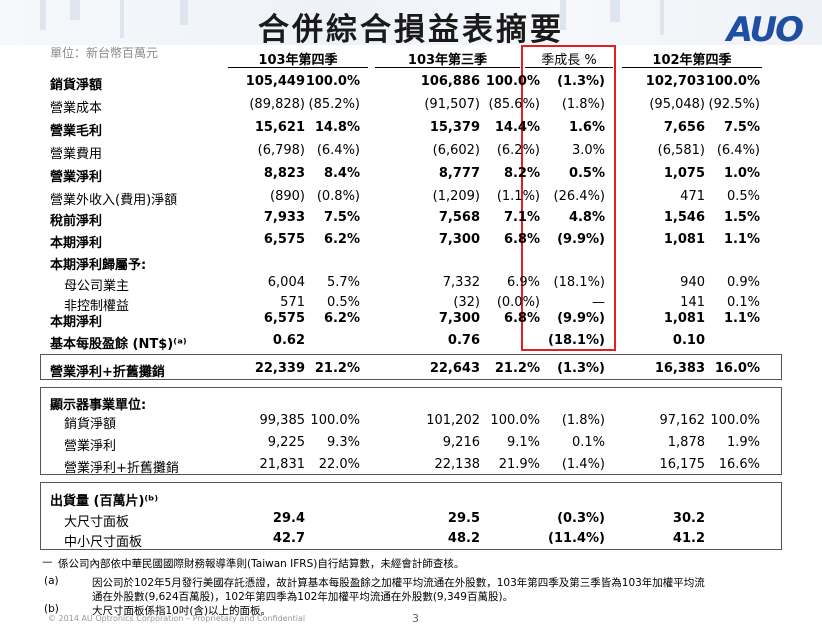 The image size is (822, 628). Describe the element at coordinates (334, 104) in the screenshot. I see `cell: (85.2%)` at that location.